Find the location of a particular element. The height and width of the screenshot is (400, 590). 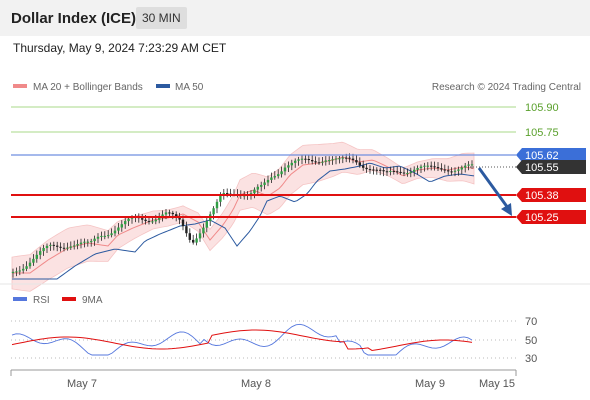

level-label-105-25: 105.25 is located at coordinates (542, 218).